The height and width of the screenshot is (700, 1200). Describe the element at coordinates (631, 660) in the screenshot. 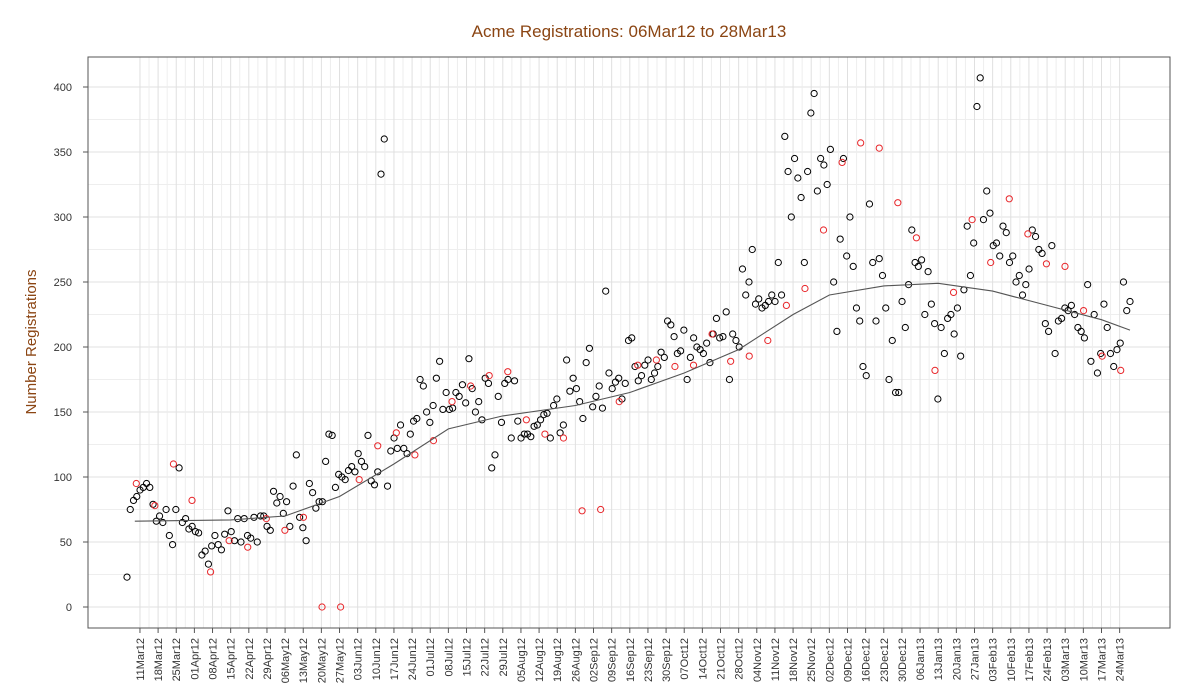

I see `x-tick-label: 16Sep12` at that location.